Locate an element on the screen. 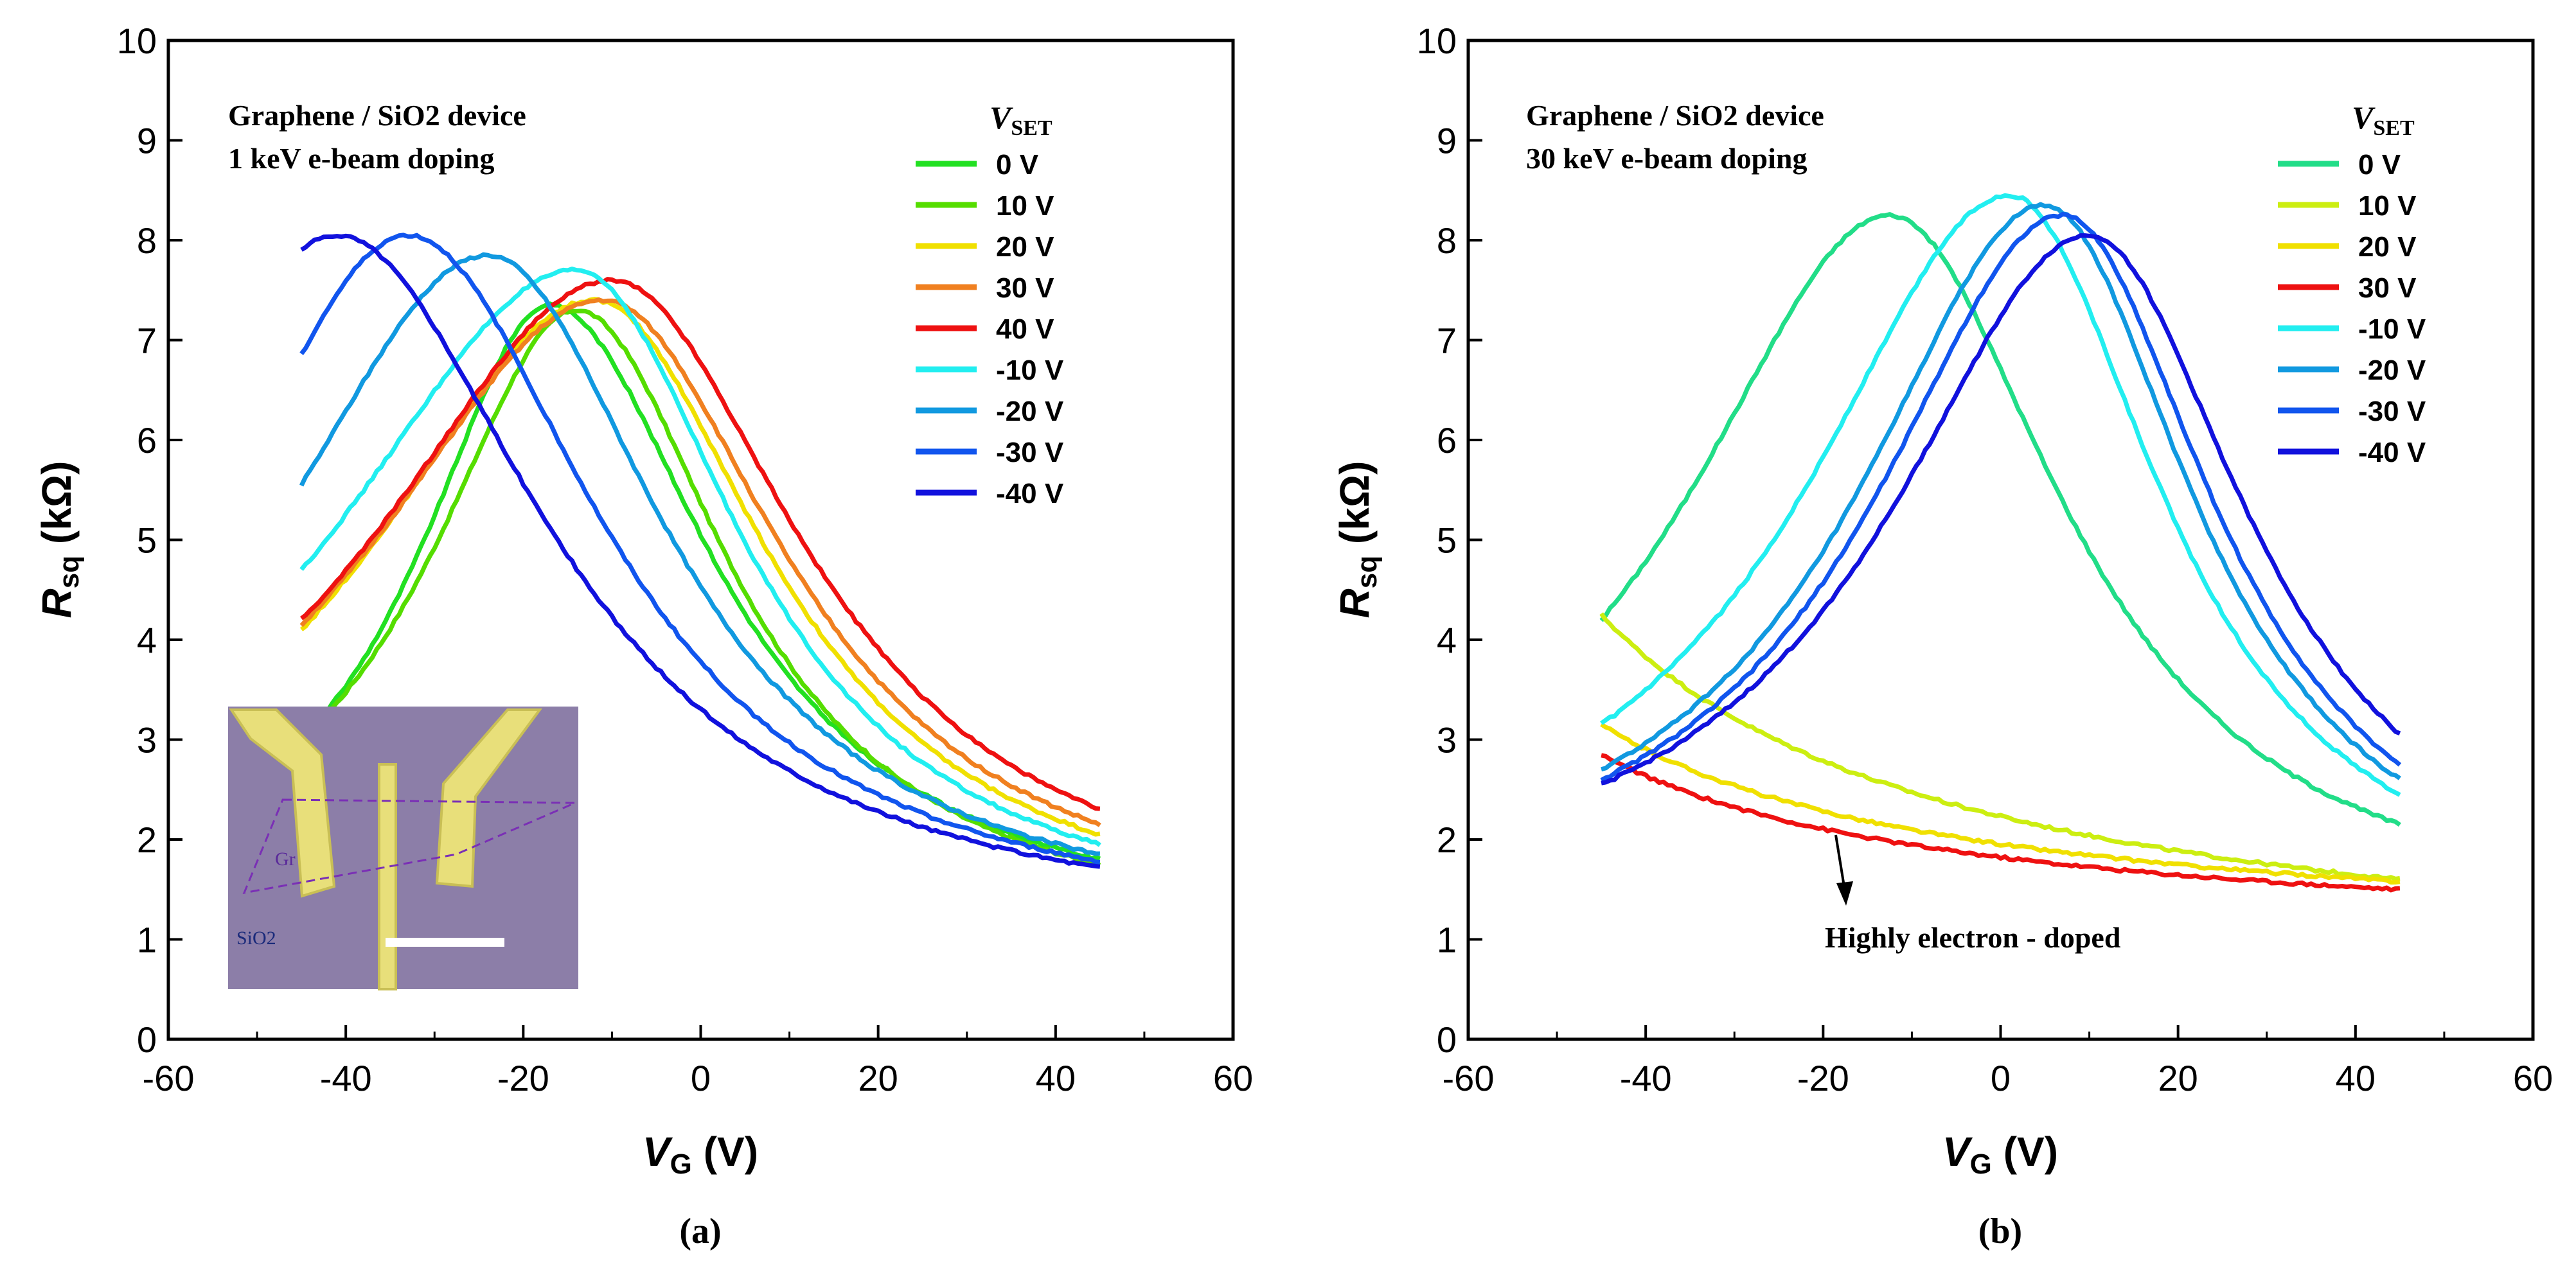  inset-micrograph: Gr SiO2 is located at coordinates (403, 848).